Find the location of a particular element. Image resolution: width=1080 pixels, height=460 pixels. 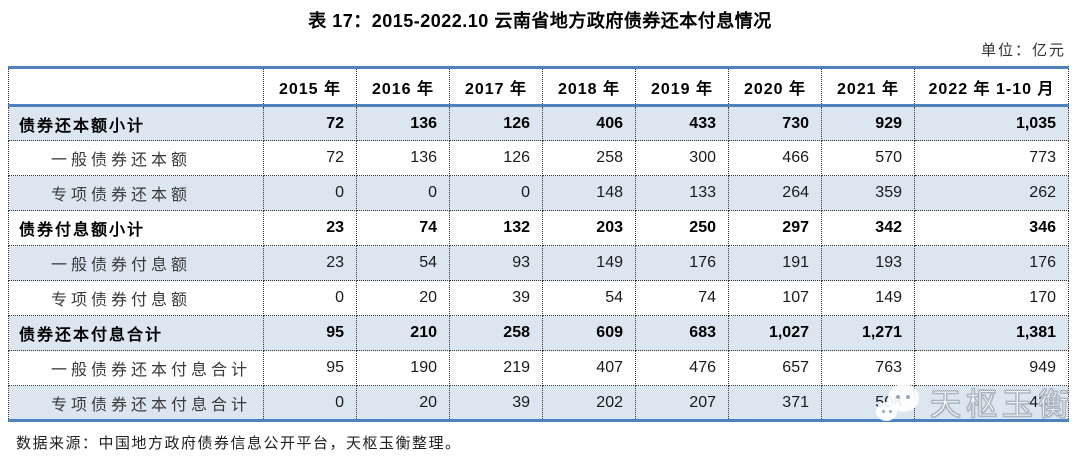

table-row: 专项债券还本付息合计02039202207371508432 is located at coordinates (538, 403).